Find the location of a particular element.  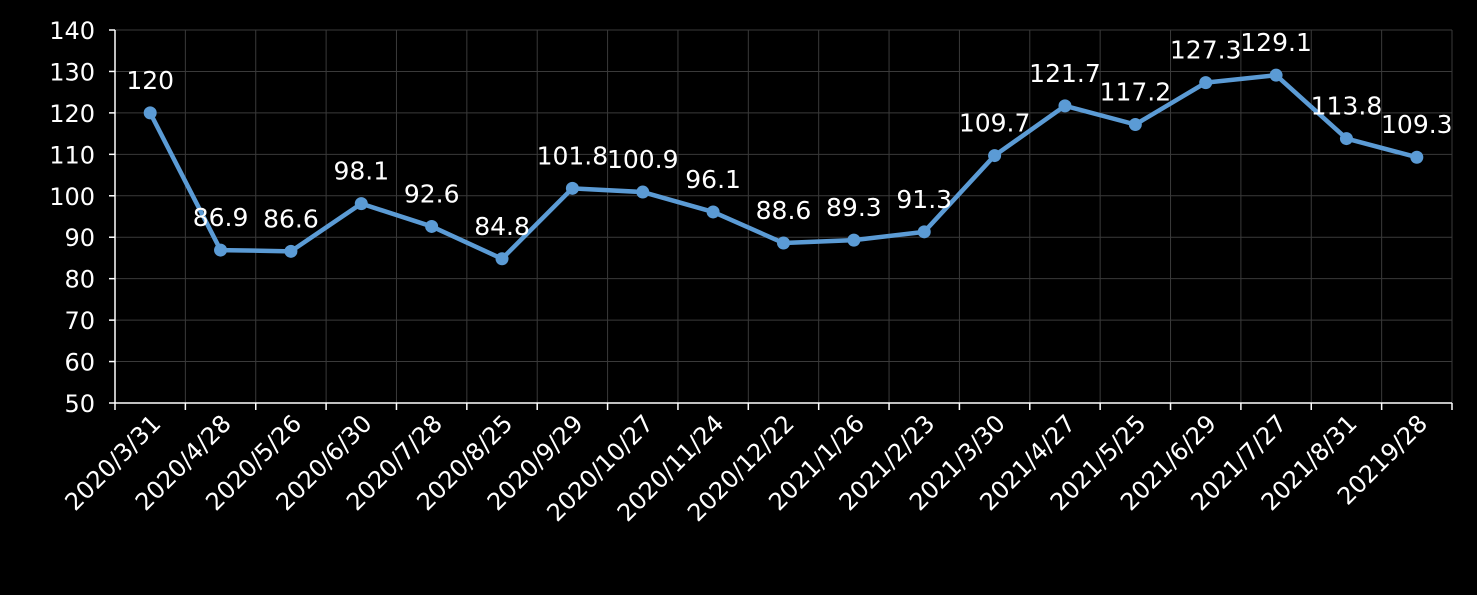

data-label: 89.3 is located at coordinates (854, 207).